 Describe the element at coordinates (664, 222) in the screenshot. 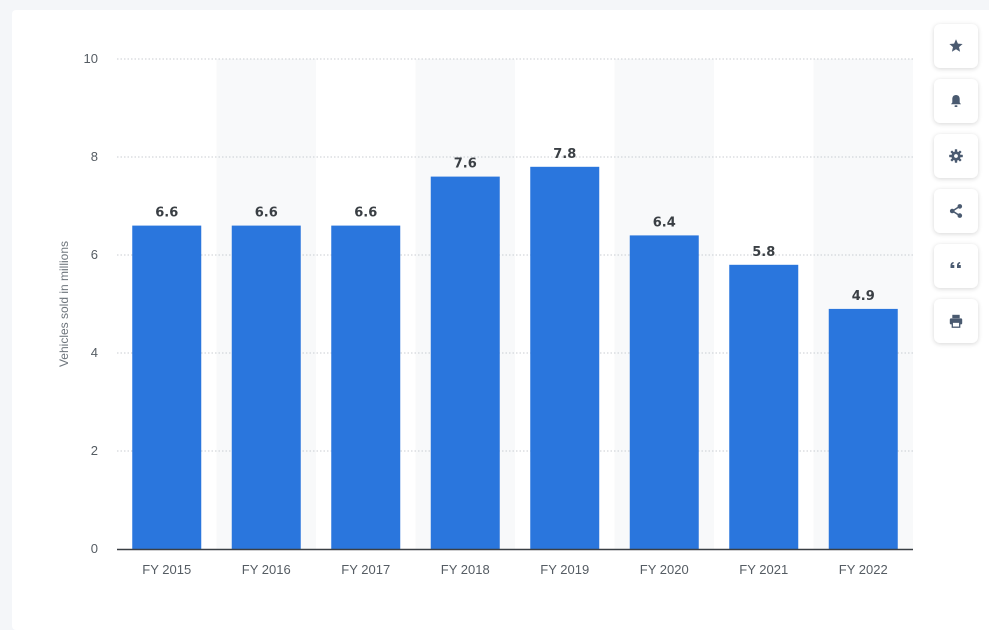

I see `data-label: 6.4` at that location.